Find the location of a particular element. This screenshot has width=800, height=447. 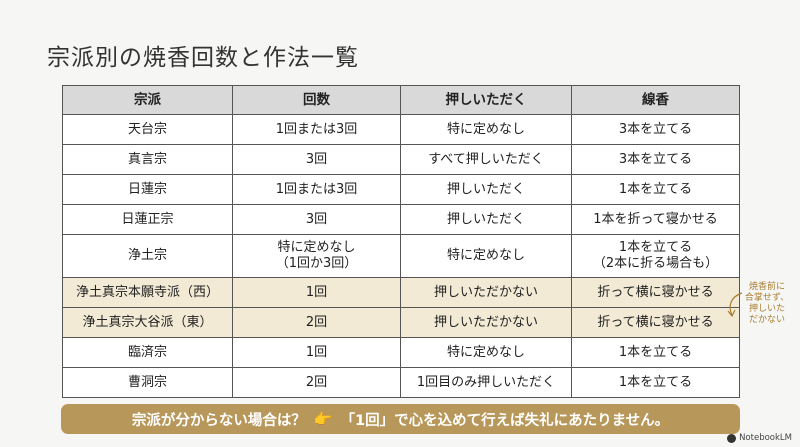

curved-arrow-icon is located at coordinates (735, 305).